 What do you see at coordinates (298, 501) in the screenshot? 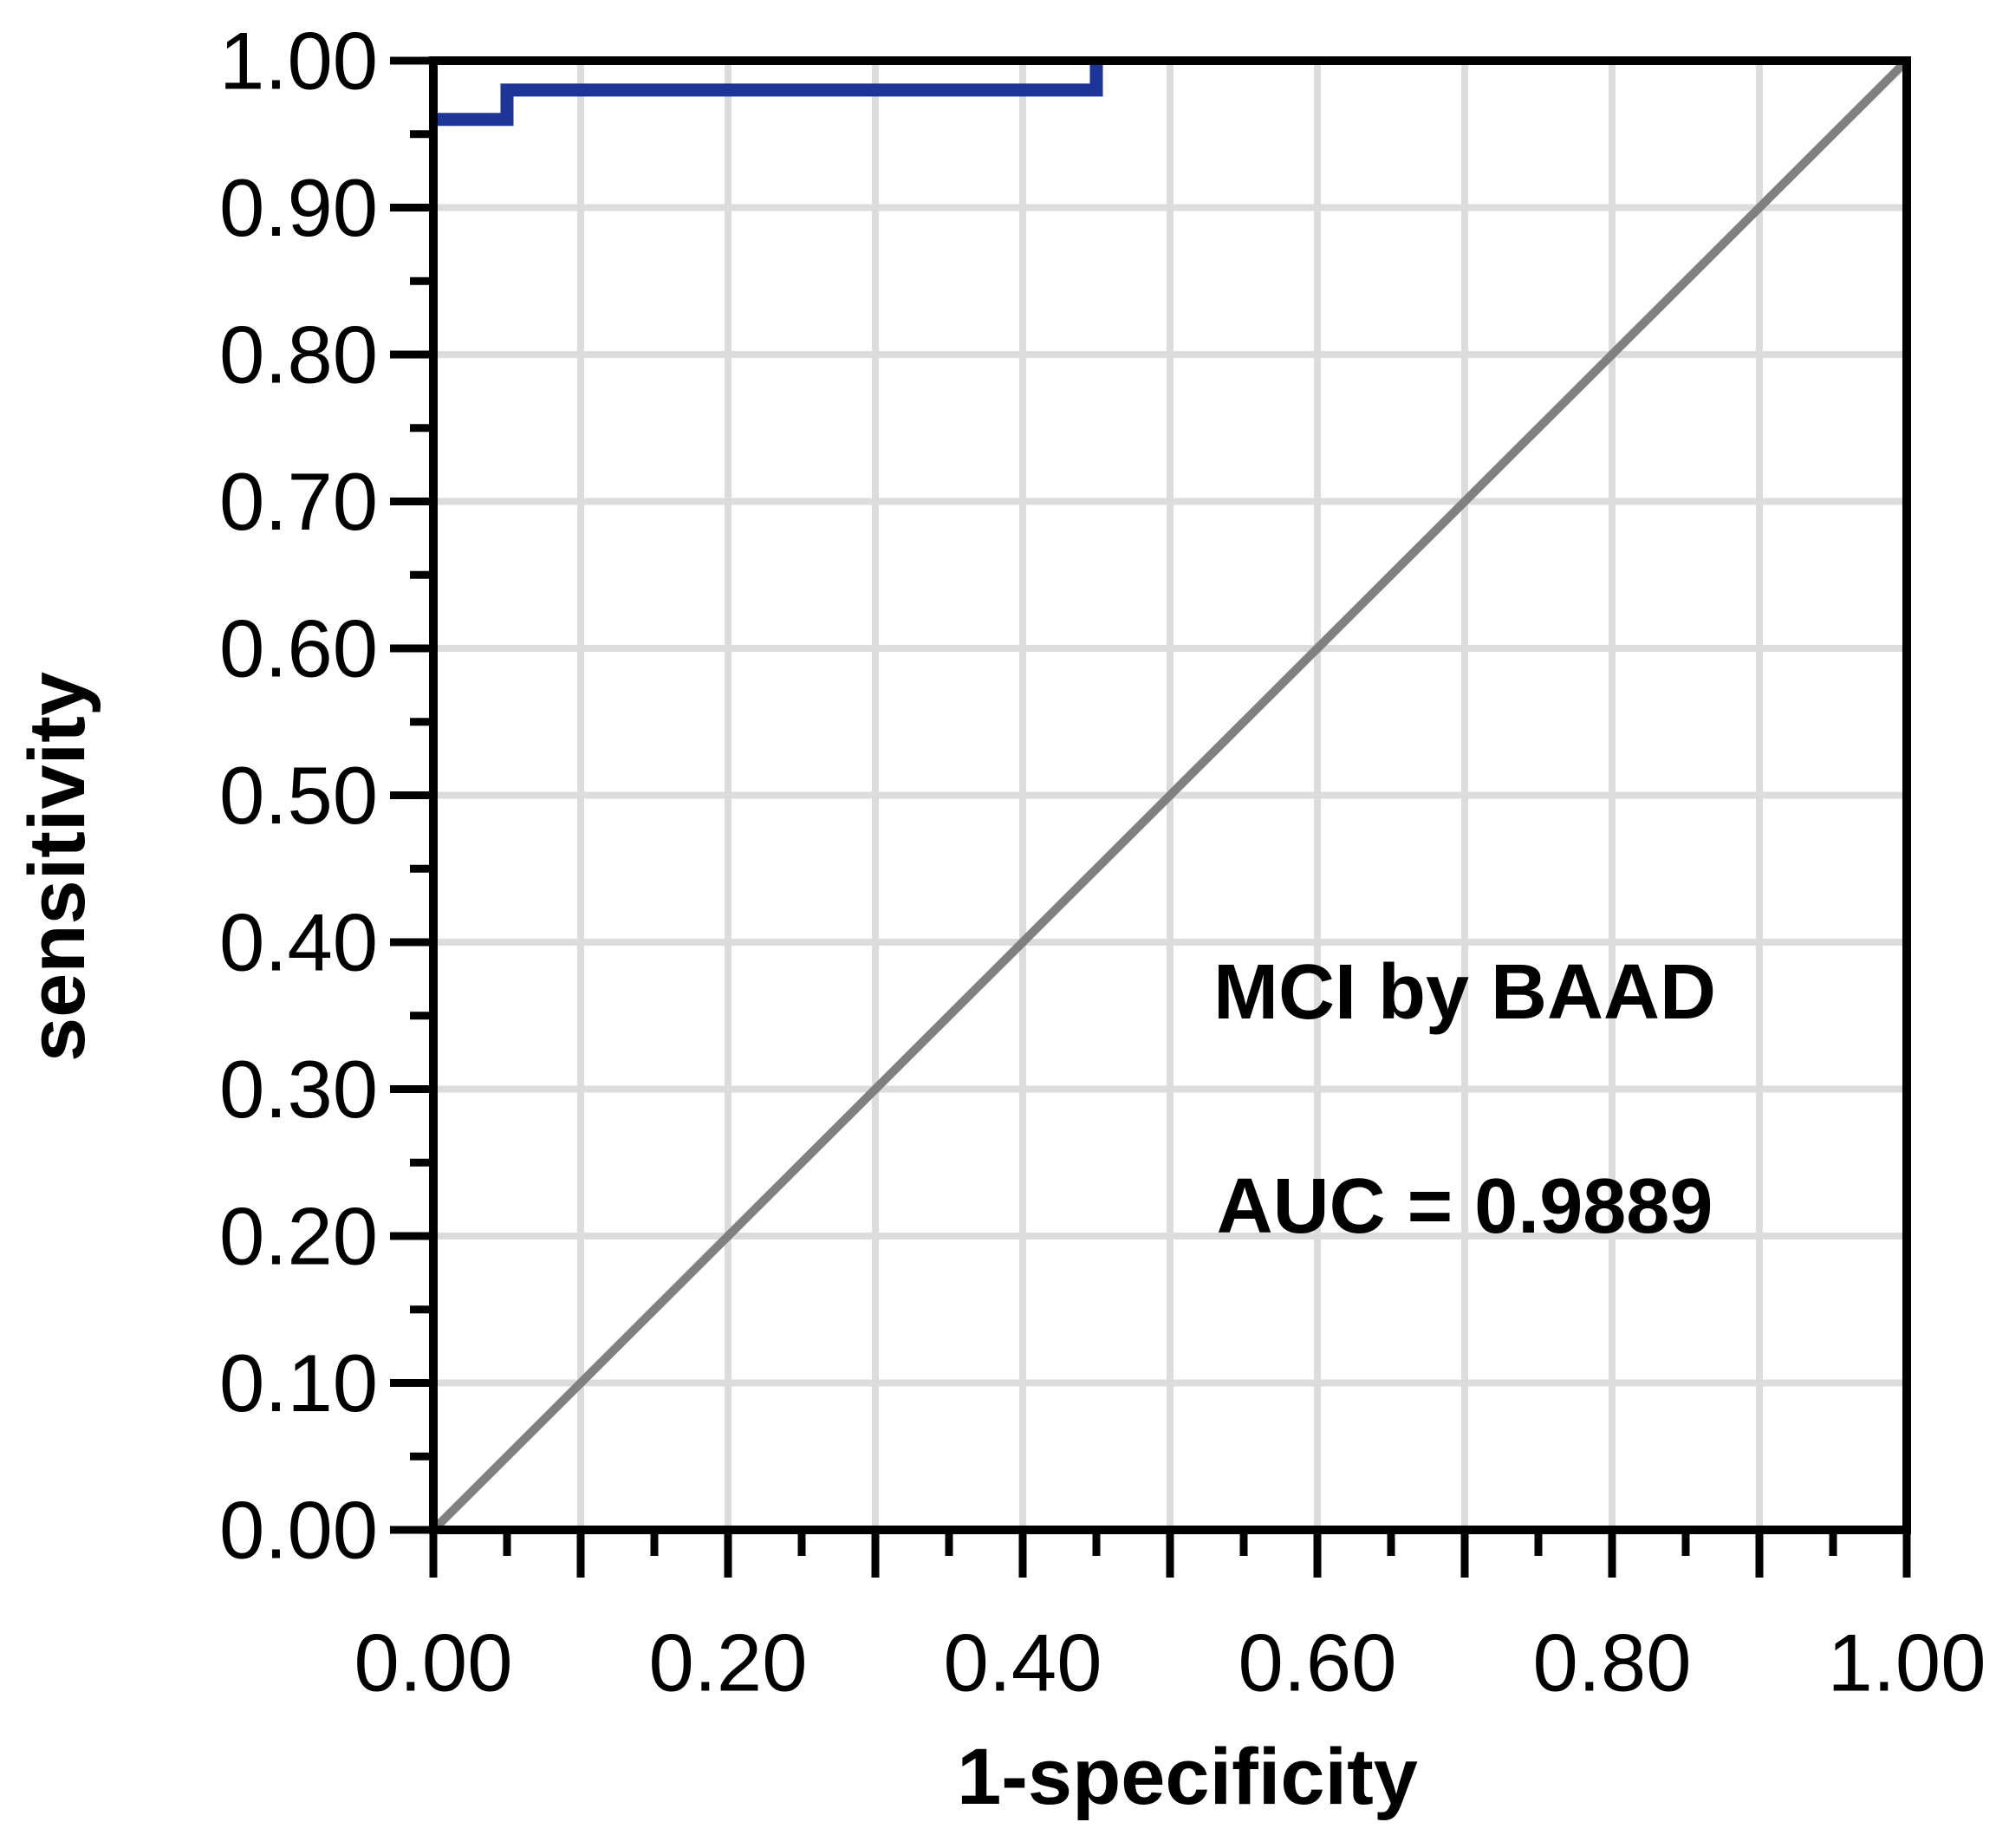
I see `y-tick-label: 0.70` at bounding box center [298, 501].